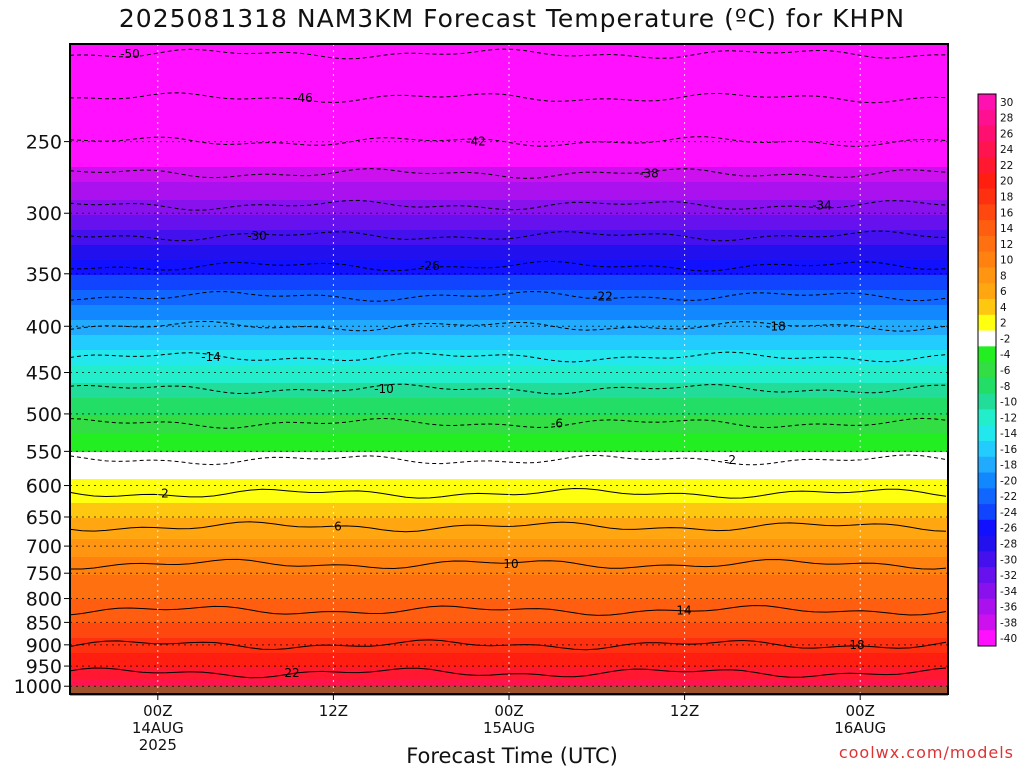 This screenshot has width=1024, height=768. I want to click on legend-label: -30, so click(1008, 560).